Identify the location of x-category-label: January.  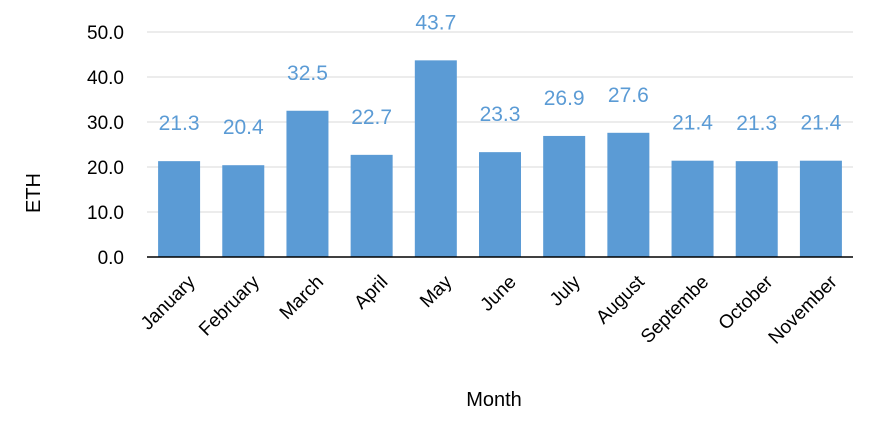
(168, 302).